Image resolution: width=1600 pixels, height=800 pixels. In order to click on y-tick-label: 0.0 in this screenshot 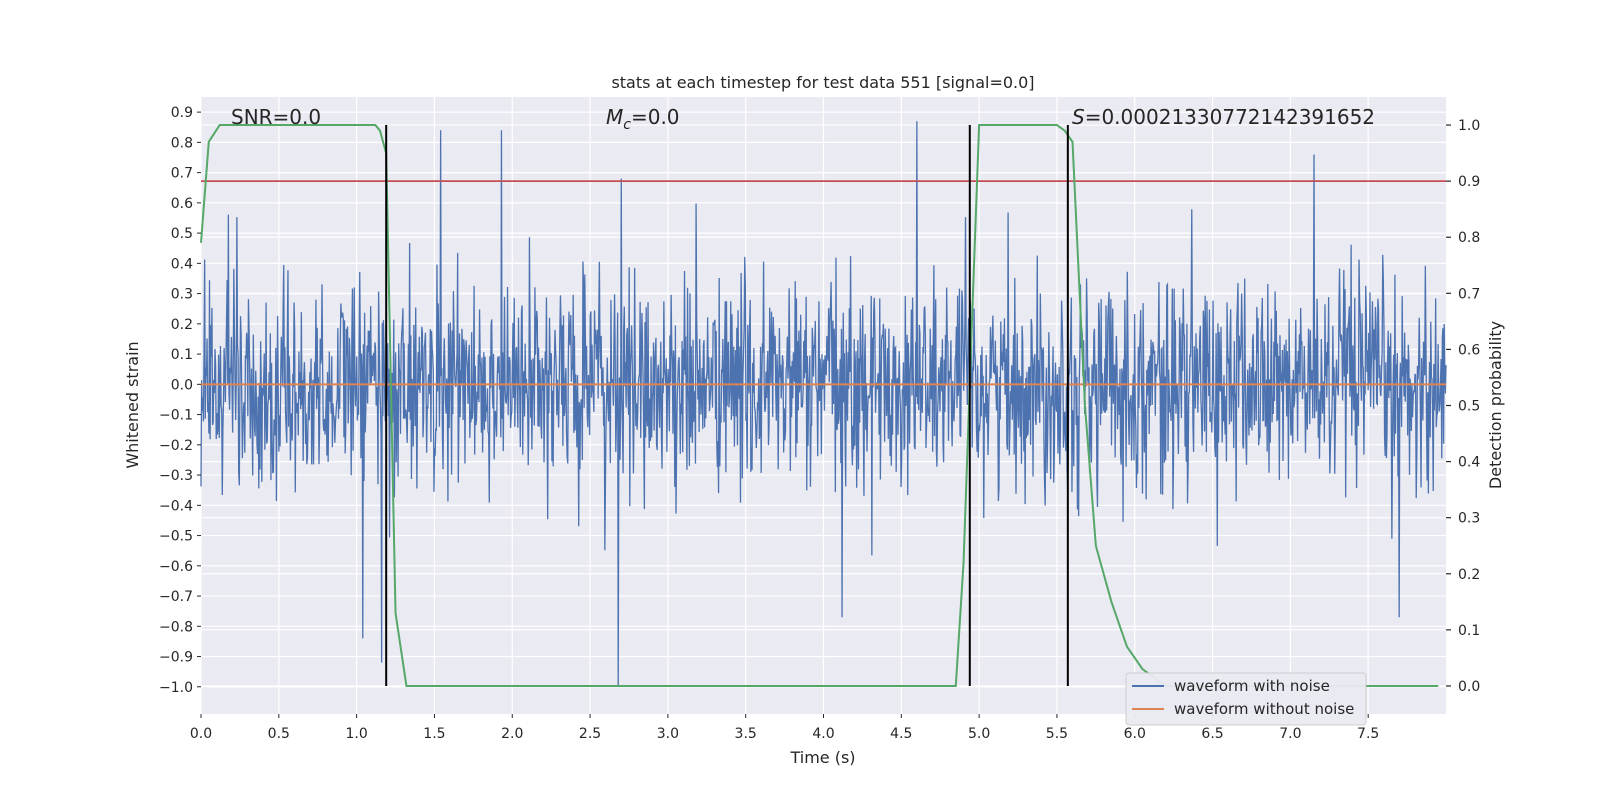, I will do `click(182, 385)`.